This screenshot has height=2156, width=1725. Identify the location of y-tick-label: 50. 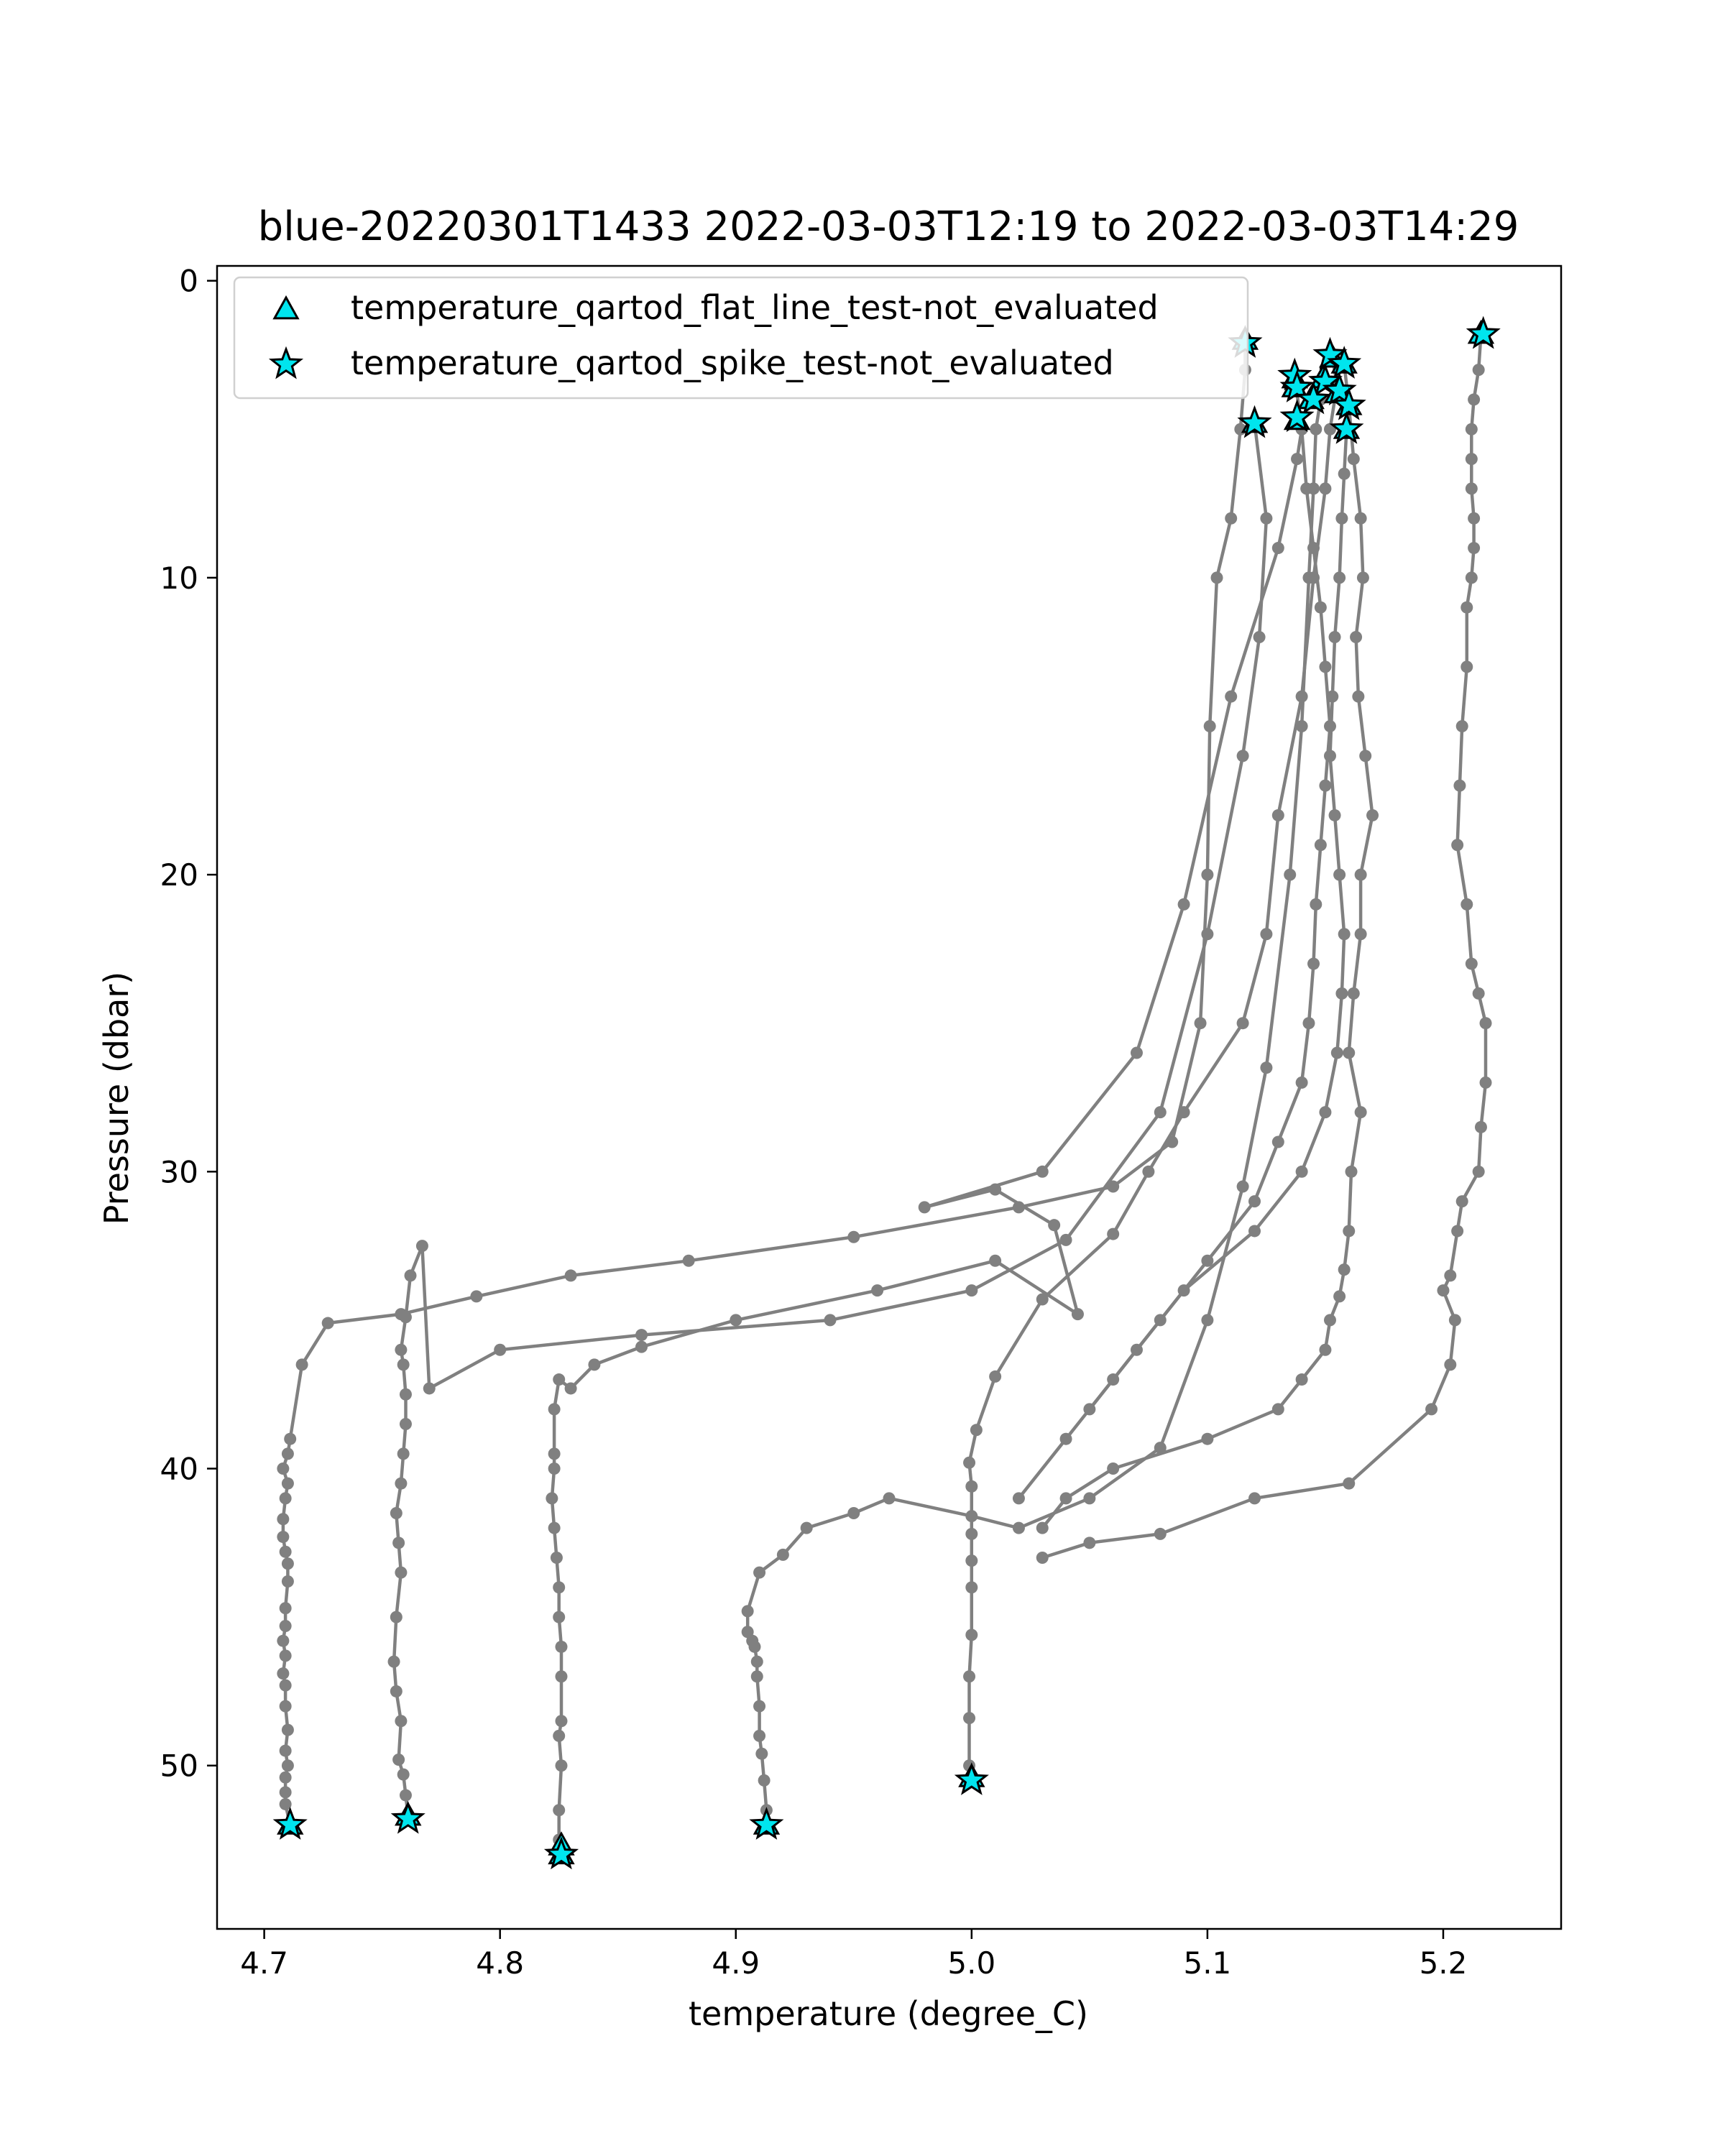
(179, 1766).